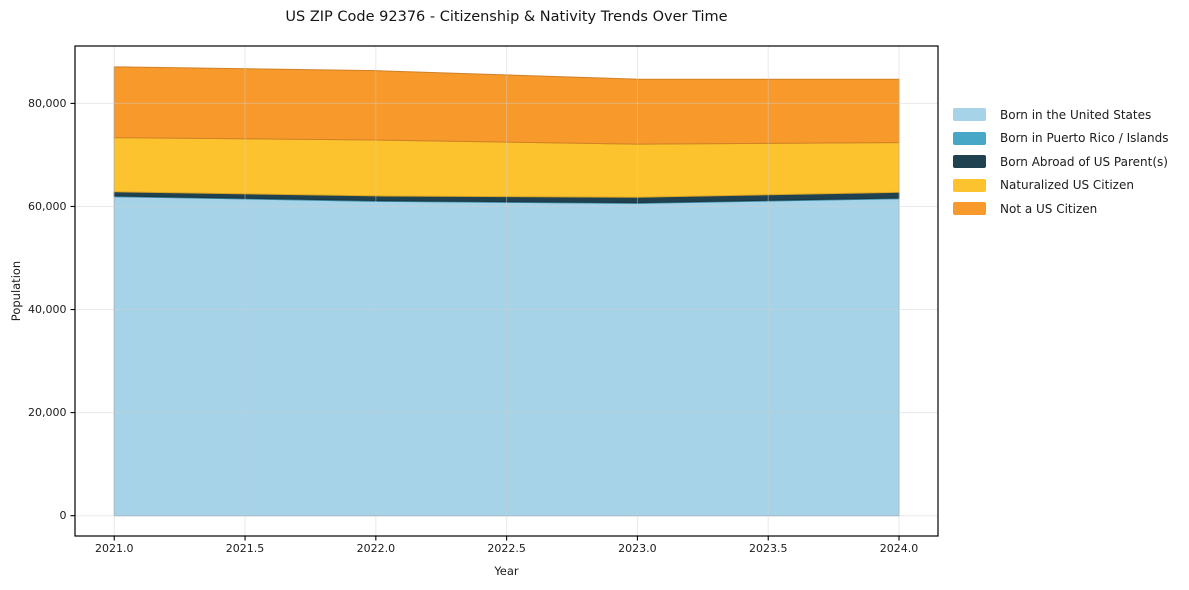 Image resolution: width=1189 pixels, height=590 pixels. What do you see at coordinates (114, 548) in the screenshot?
I see `x-tick-label: 2021.0` at bounding box center [114, 548].